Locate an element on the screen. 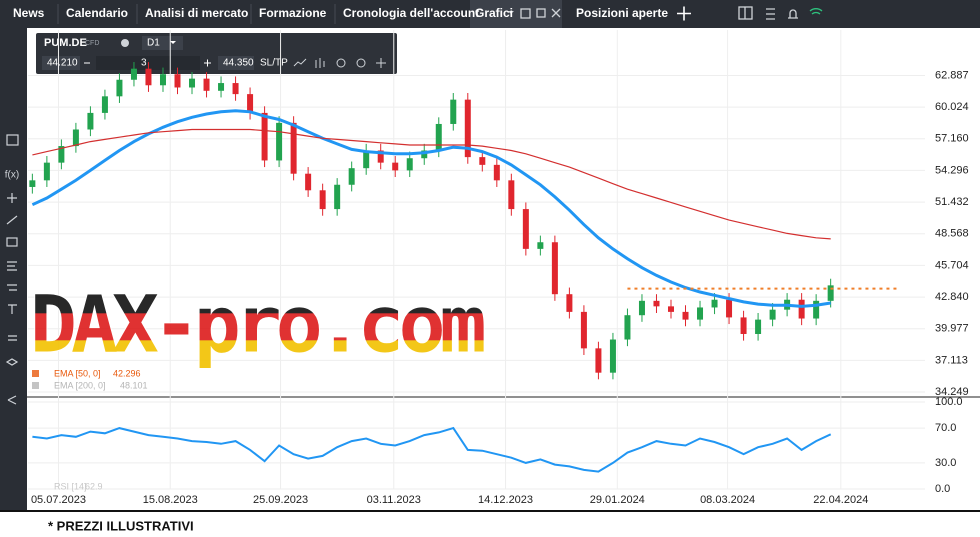  add-tab is located at coordinates (684, 13).